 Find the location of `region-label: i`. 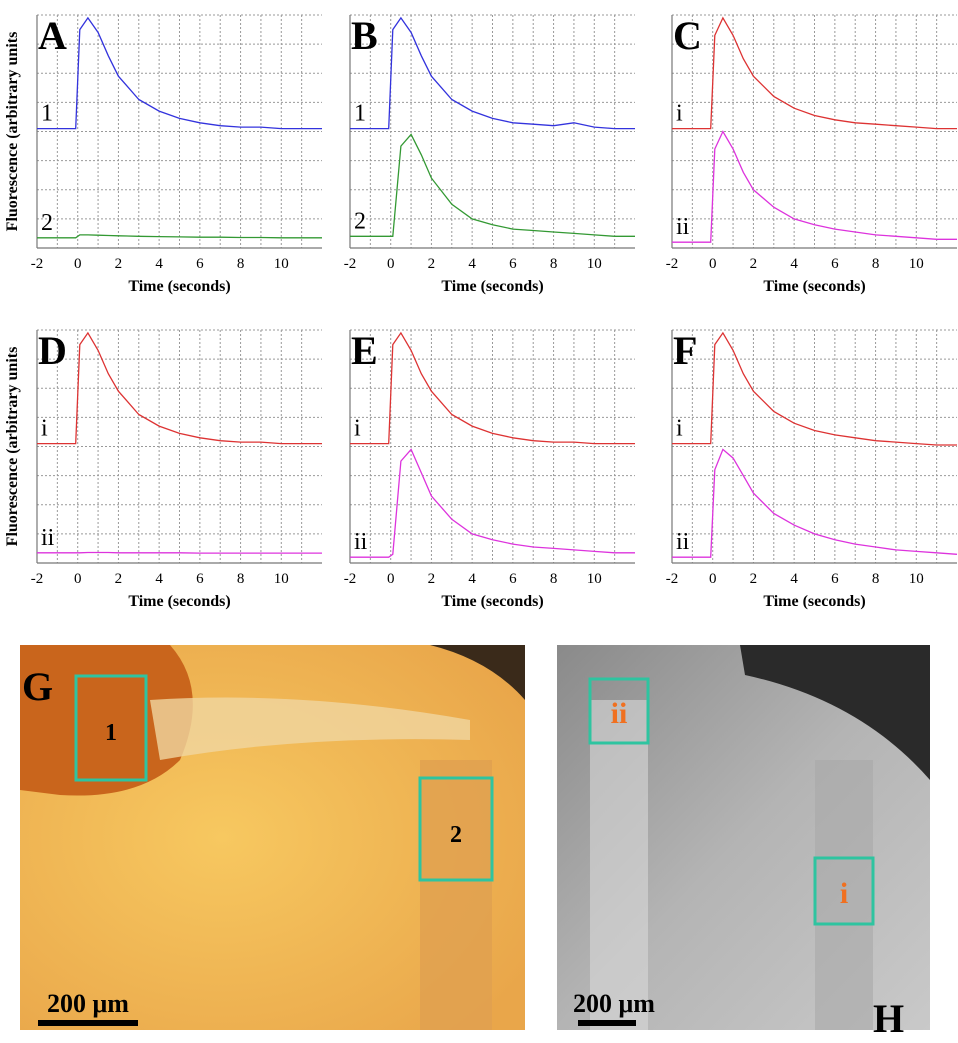

region-label: i is located at coordinates (844, 893).